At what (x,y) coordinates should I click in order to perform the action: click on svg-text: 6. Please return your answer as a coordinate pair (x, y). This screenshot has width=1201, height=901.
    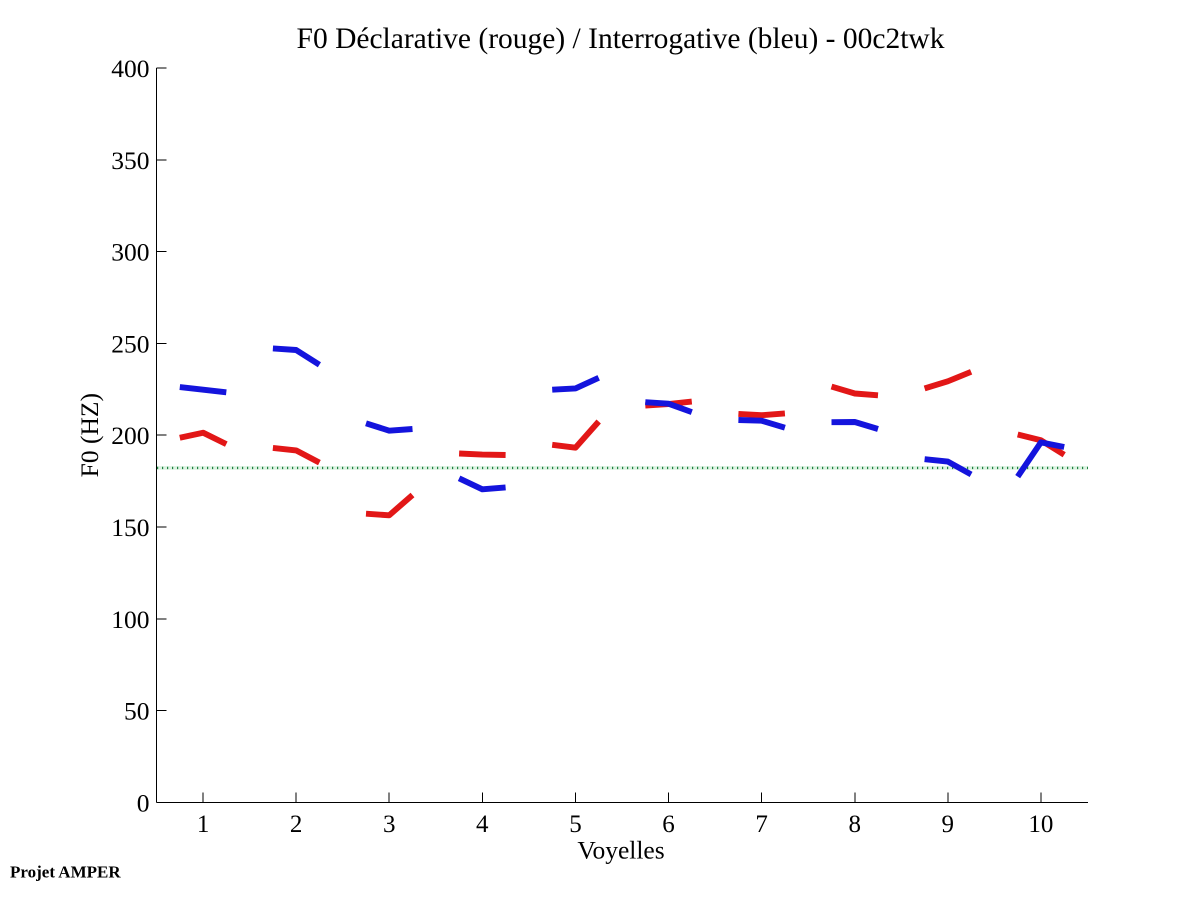
    Looking at the image, I should click on (668, 824).